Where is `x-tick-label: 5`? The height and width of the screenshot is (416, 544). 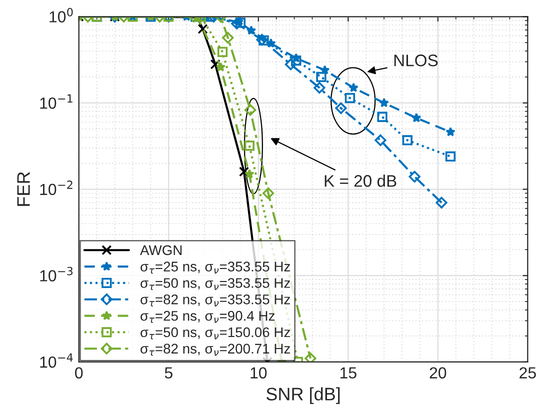
x-tick-label: 5 is located at coordinates (168, 373).